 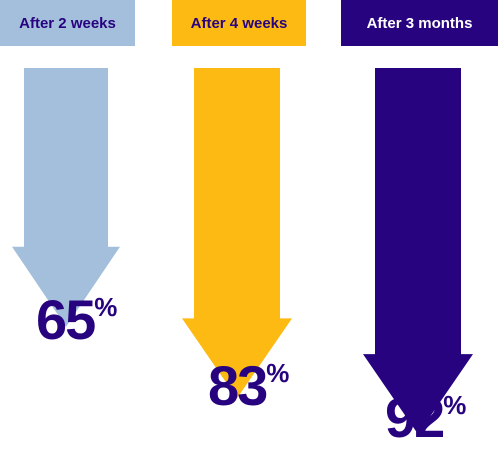 What do you see at coordinates (66, 319) in the screenshot?
I see `value-number-65: 65` at bounding box center [66, 319].